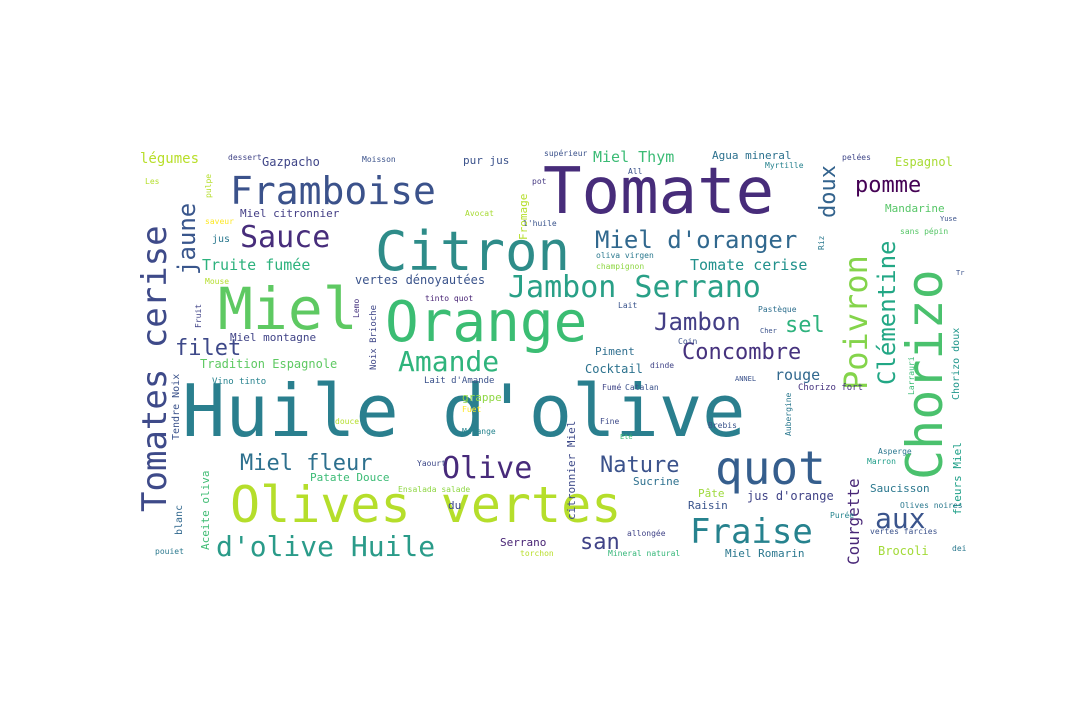 The height and width of the screenshot is (720, 1080). I want to click on word-aubergine: Aubergine, so click(788, 414).